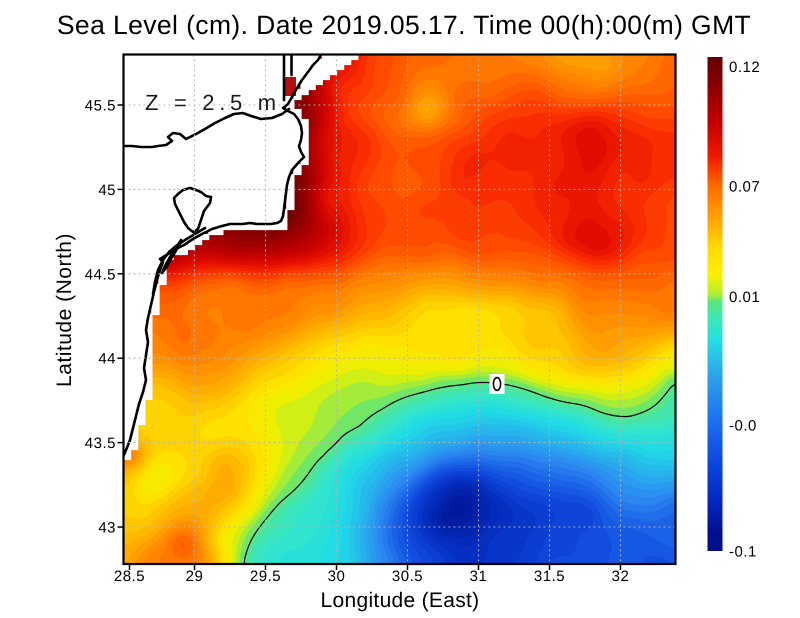 This screenshot has height=618, width=800. Describe the element at coordinates (64, 310) in the screenshot. I see `svg-text: Latitude (North)` at that location.